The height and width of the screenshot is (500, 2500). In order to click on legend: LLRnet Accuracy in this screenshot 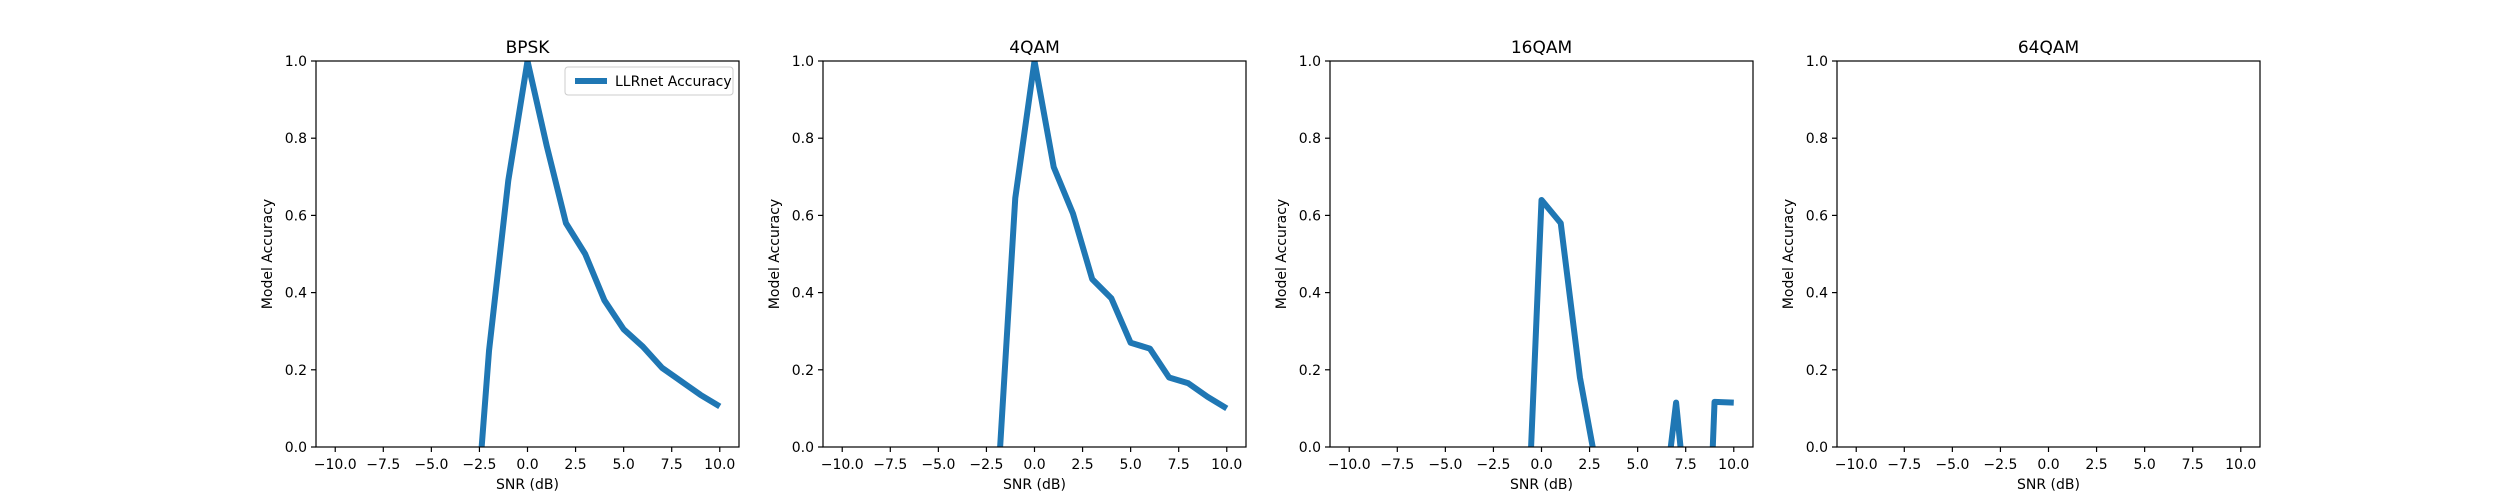, I will do `click(649, 81)`.